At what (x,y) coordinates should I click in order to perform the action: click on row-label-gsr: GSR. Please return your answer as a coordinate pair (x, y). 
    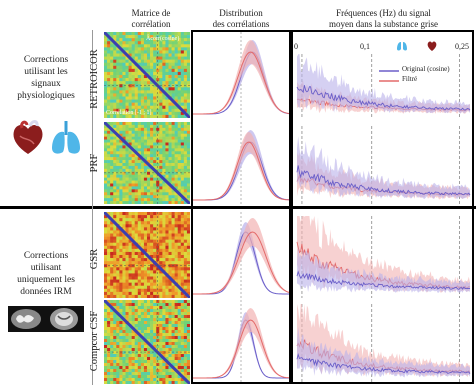
    Looking at the image, I should click on (94, 259).